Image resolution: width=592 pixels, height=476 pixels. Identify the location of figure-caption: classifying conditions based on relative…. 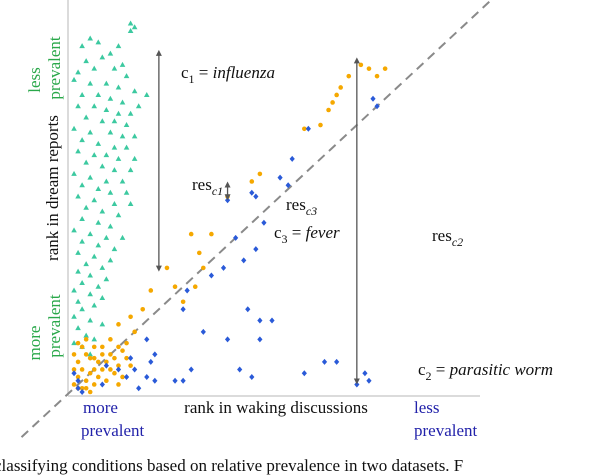
(232, 465).